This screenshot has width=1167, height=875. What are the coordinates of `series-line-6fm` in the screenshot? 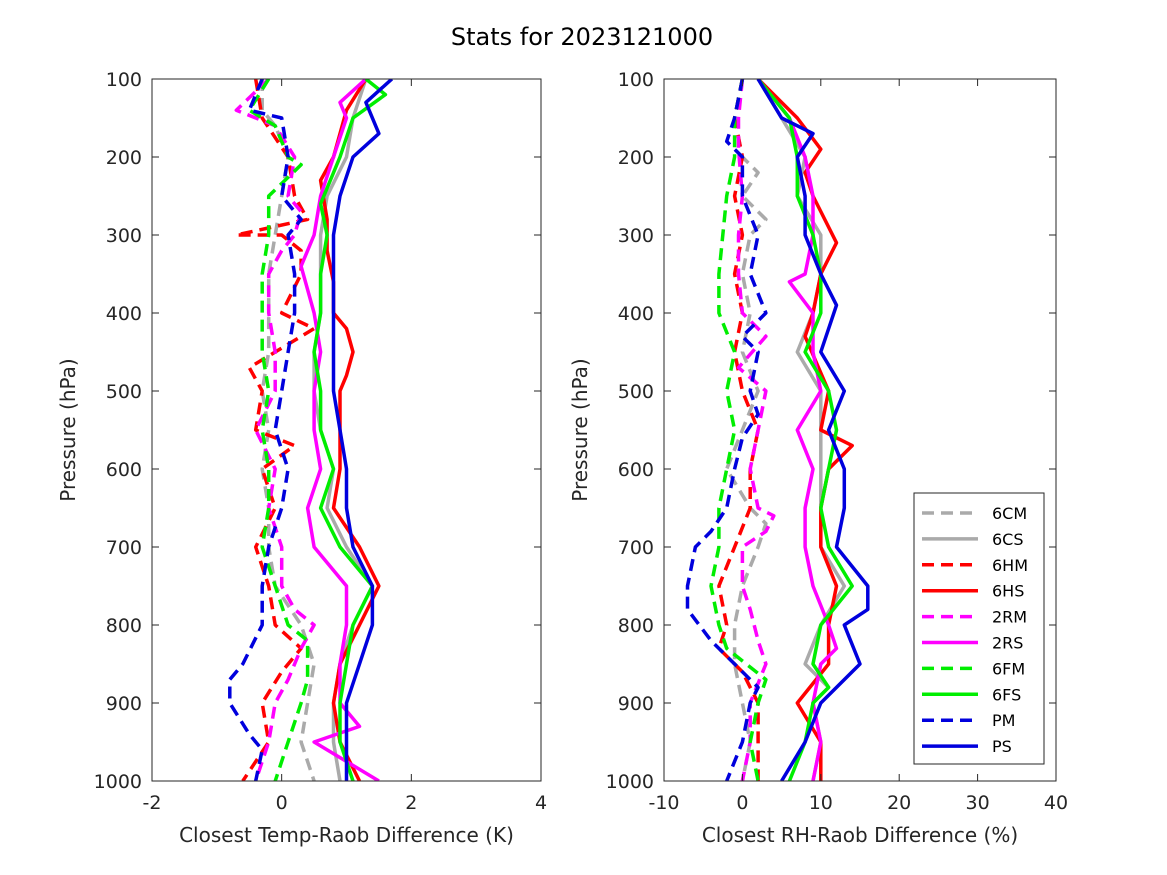 It's located at (738, 430).